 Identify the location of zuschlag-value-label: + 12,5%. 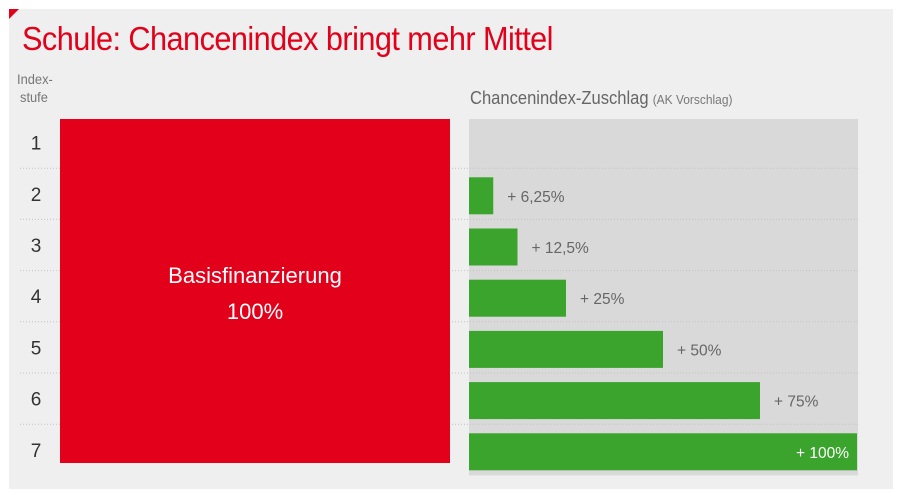
(561, 248).